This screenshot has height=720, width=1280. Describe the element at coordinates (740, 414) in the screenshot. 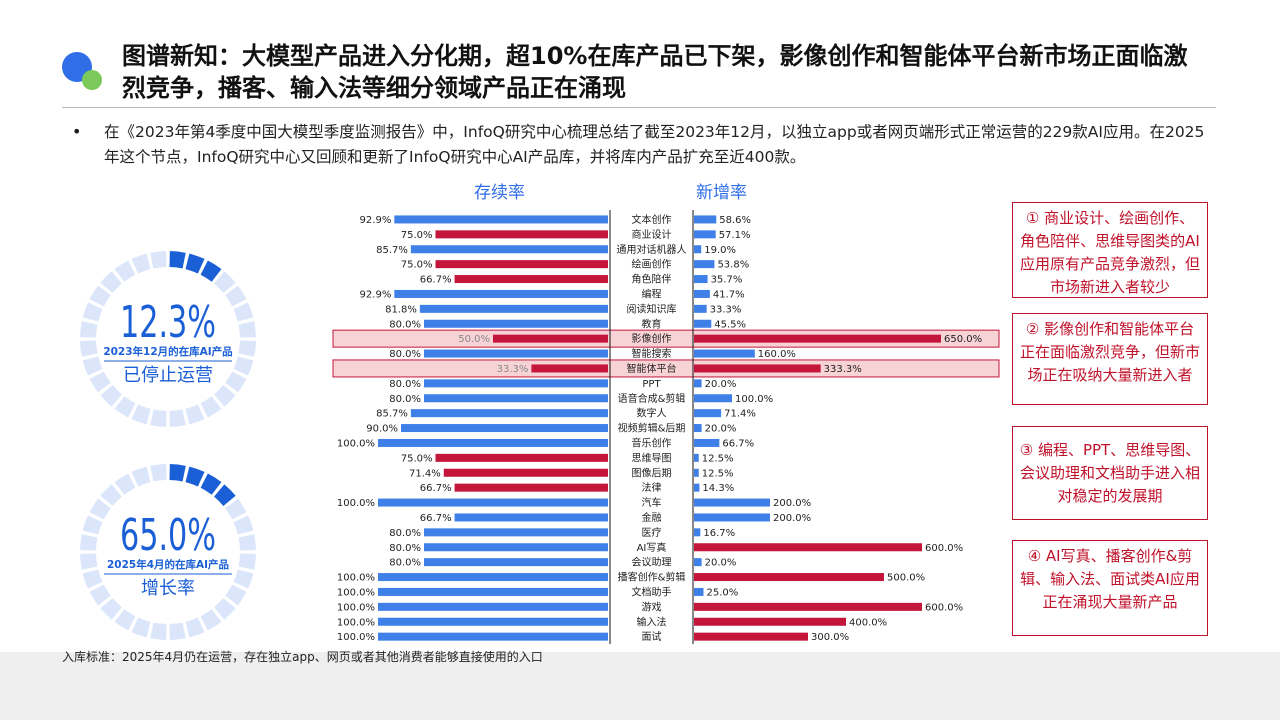

I see `growth-label: 71.4%` at that location.